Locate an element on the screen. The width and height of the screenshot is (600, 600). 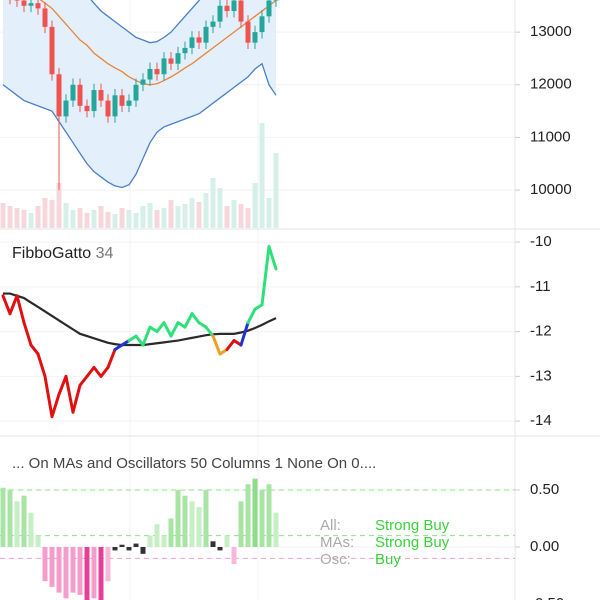
y-tick-label: -14 is located at coordinates (541, 420).